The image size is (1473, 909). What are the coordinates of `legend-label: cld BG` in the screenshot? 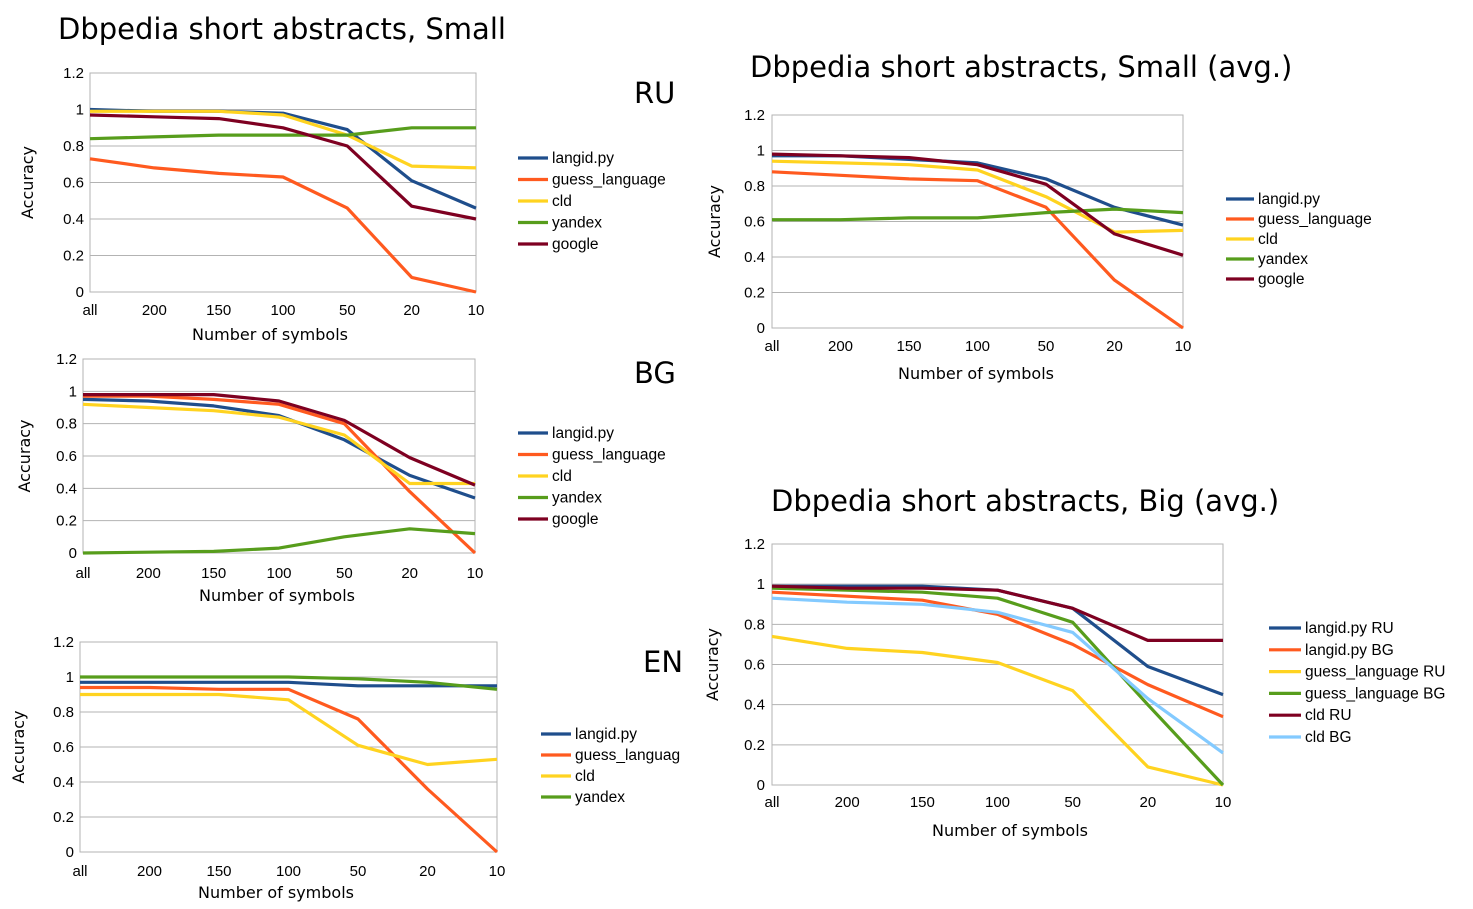 It's located at (1328, 737).